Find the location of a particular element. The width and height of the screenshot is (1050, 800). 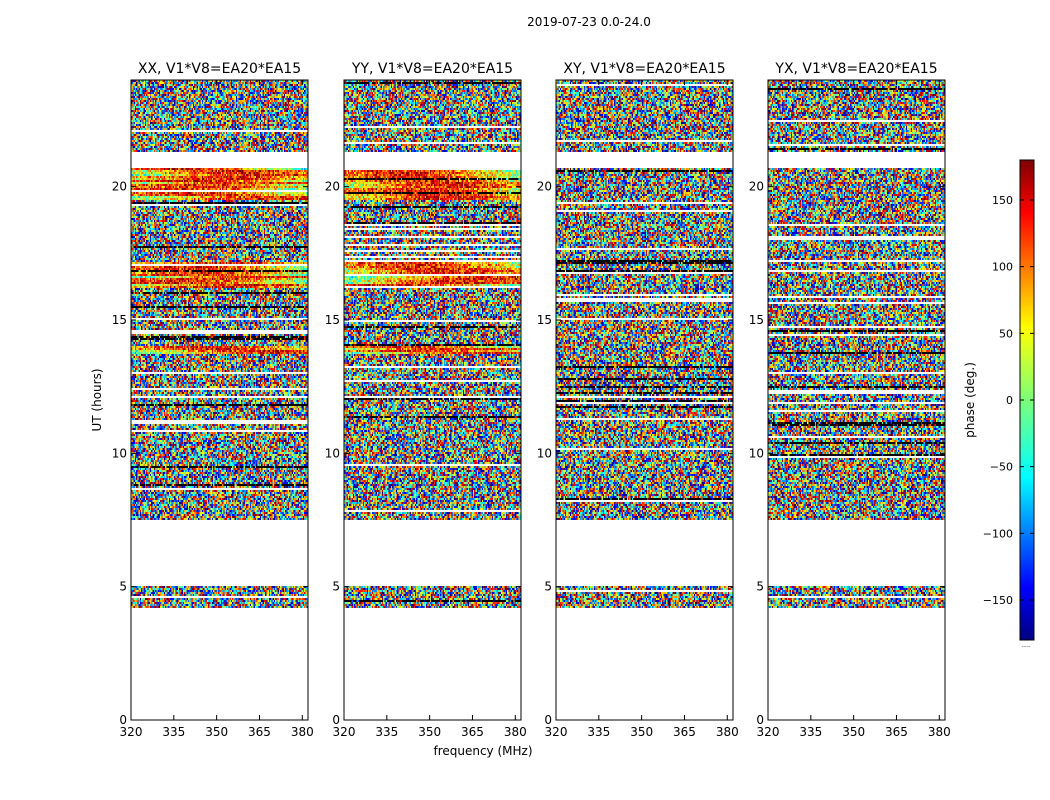

heatmap-image-yx is located at coordinates (856, 400).